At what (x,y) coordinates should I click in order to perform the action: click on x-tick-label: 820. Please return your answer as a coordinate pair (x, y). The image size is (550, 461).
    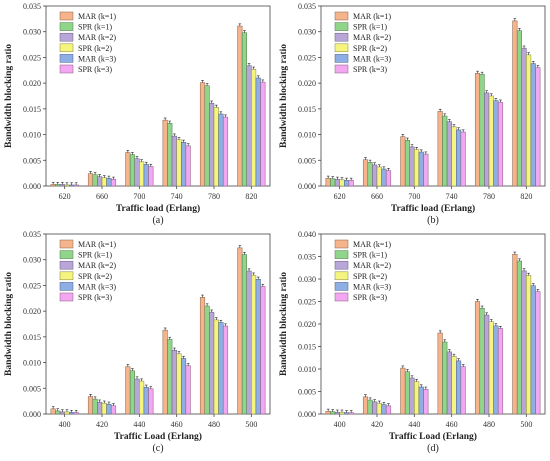
    Looking at the image, I should click on (251, 196).